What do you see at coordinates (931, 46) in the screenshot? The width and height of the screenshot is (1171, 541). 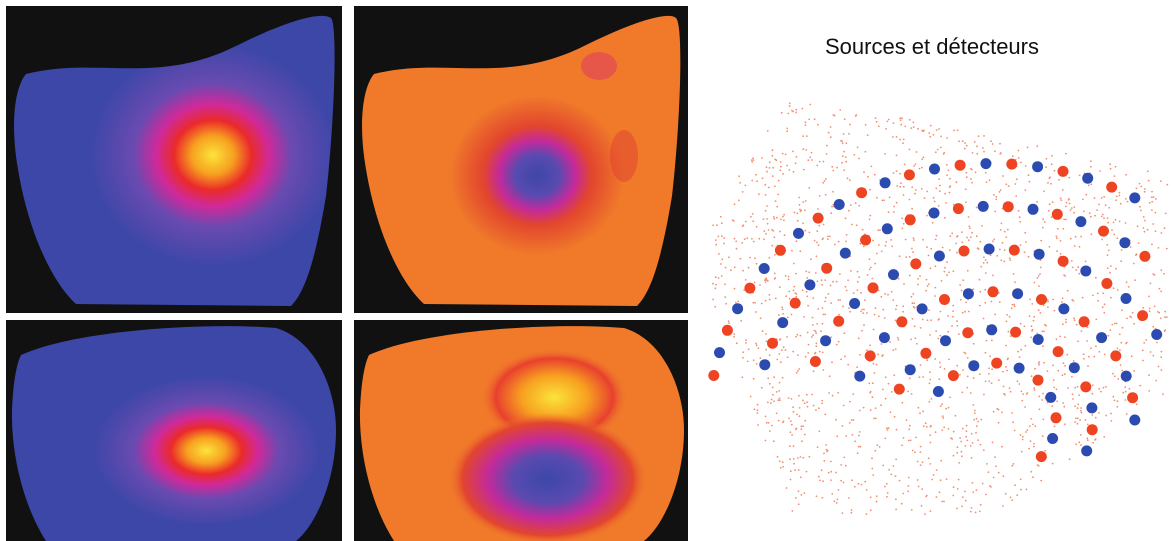 I see `panel-title: Sources et détecteurs` at bounding box center [931, 46].